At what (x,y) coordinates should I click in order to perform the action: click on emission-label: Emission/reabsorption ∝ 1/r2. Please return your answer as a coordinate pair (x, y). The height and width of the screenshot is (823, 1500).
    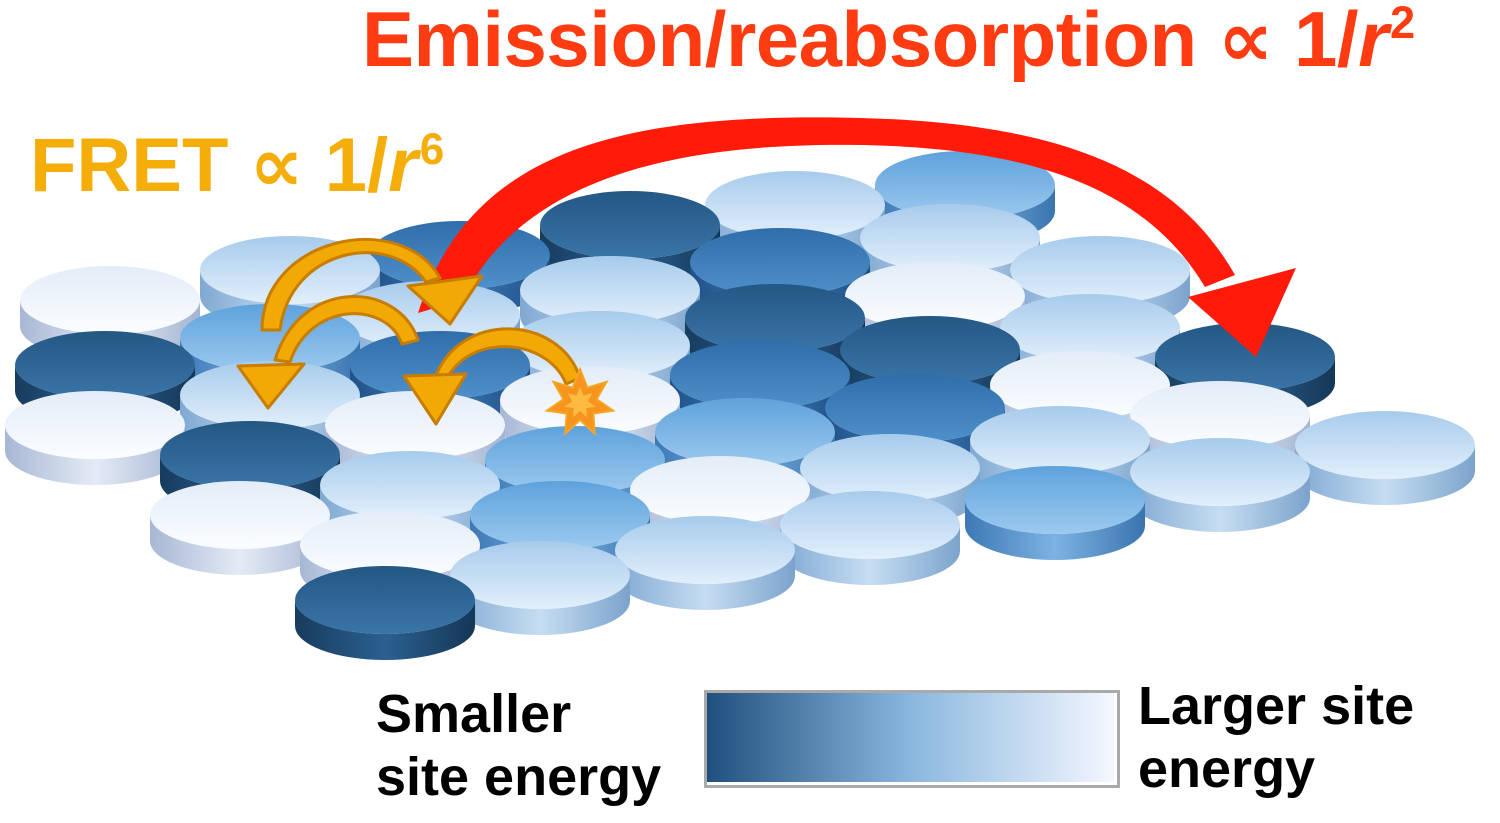
    Looking at the image, I should click on (888, 42).